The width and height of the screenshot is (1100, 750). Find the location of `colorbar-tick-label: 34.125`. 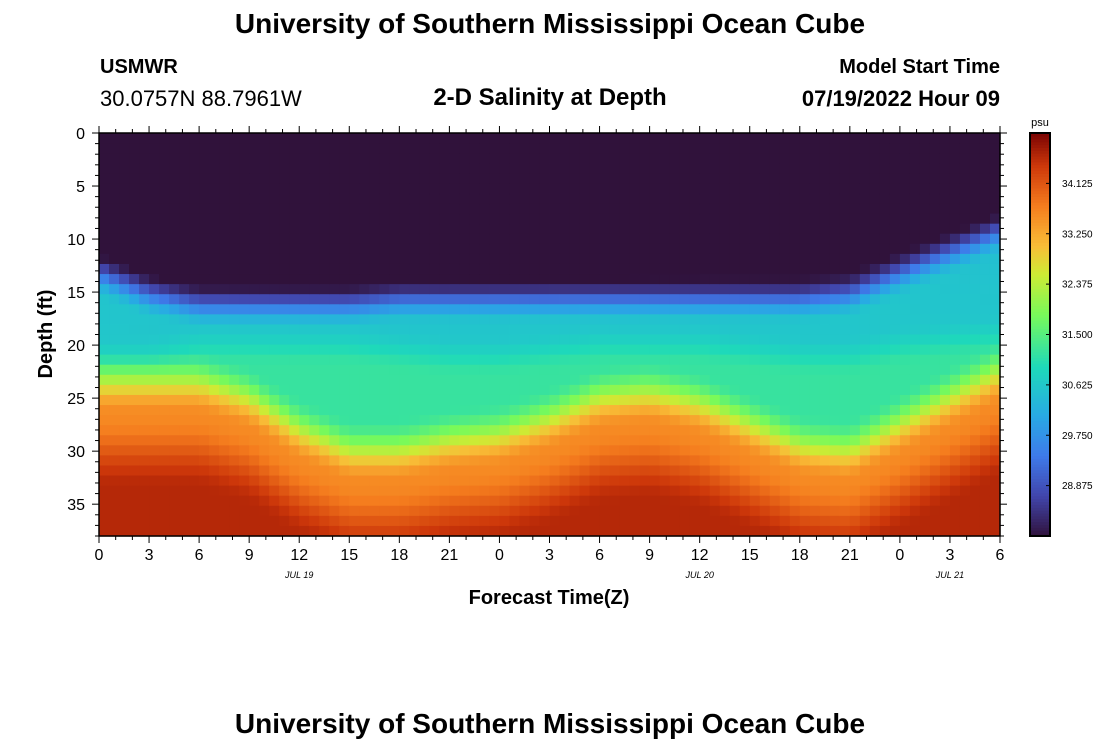

colorbar-tick-label: 34.125 is located at coordinates (1077, 184).